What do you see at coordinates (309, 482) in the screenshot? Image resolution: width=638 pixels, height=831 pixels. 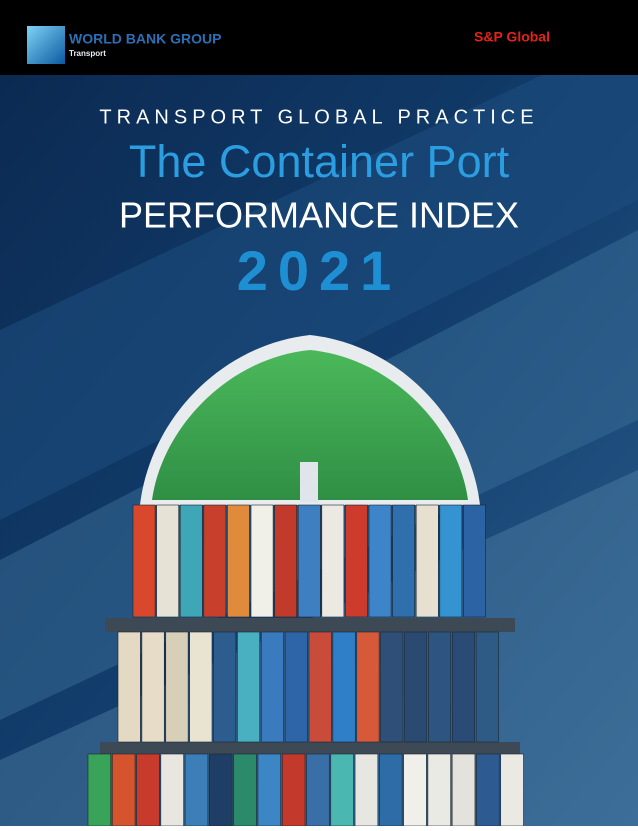 I see `mast` at bounding box center [309, 482].